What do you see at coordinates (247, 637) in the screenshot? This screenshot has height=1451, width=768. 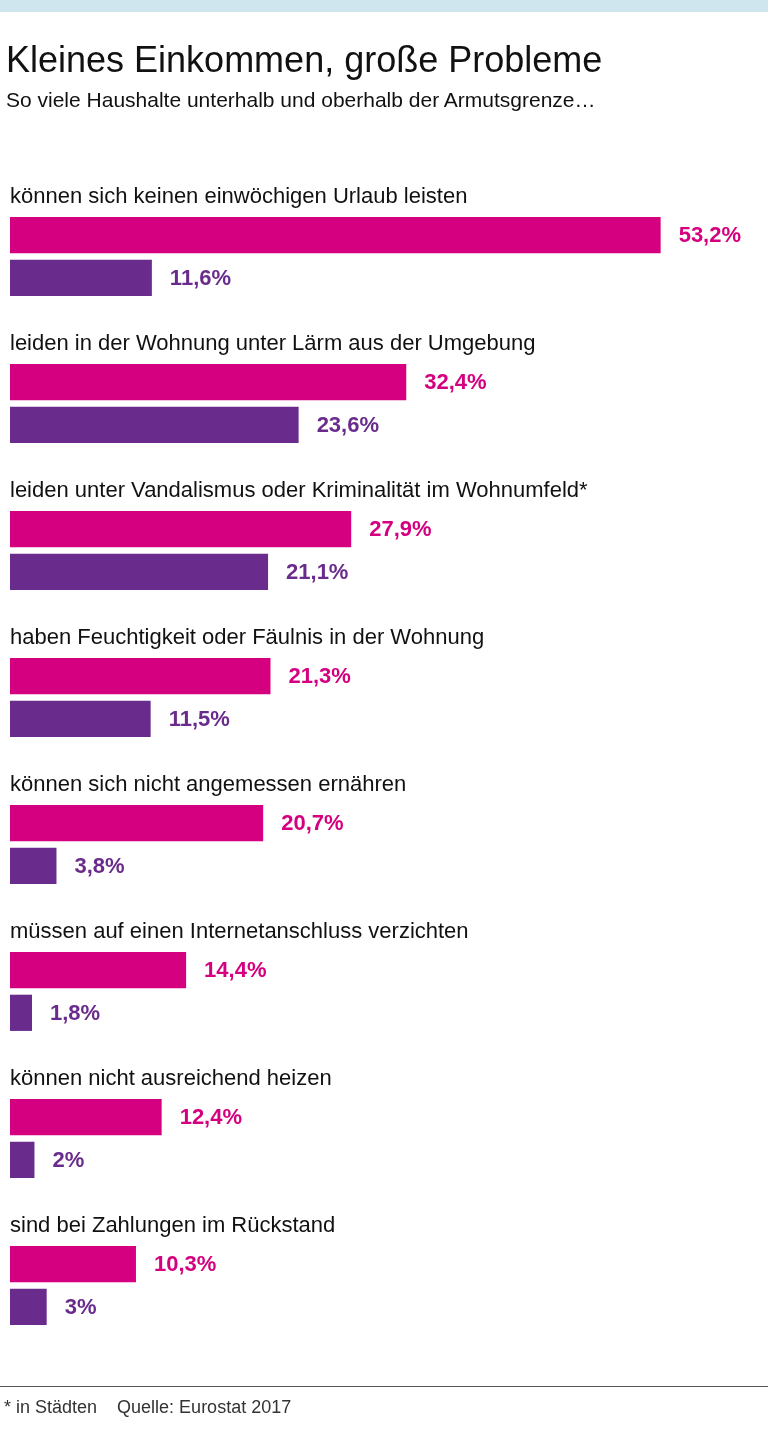 I see `y-tick-label: haben Feuchtigkeit oder Fäulnis in der Wohnung` at bounding box center [247, 637].